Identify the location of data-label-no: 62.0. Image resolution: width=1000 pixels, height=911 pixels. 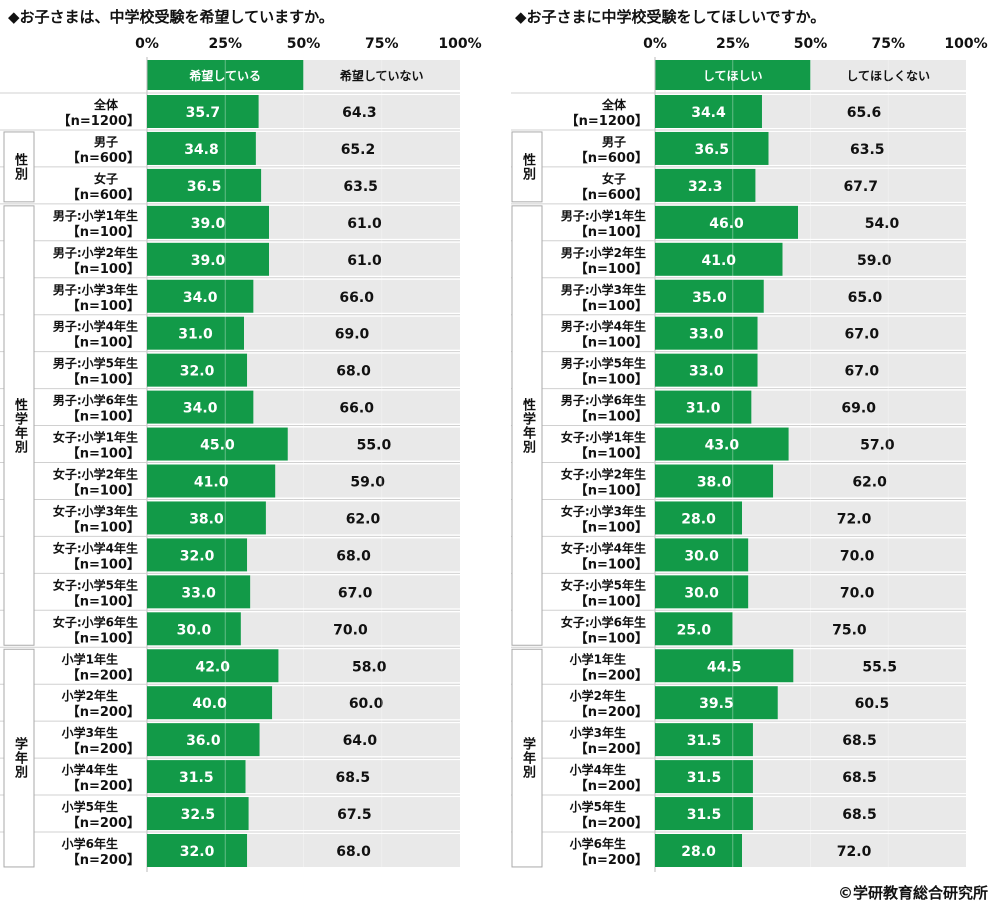
(363, 519).